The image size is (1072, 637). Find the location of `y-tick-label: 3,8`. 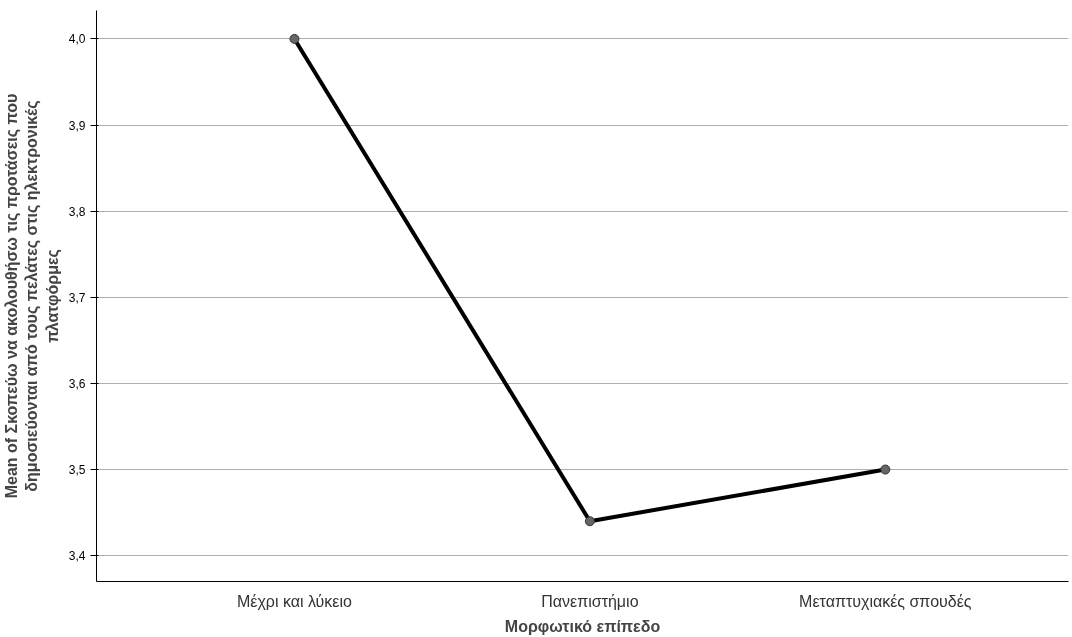

y-tick-label: 3,8 is located at coordinates (77, 211).